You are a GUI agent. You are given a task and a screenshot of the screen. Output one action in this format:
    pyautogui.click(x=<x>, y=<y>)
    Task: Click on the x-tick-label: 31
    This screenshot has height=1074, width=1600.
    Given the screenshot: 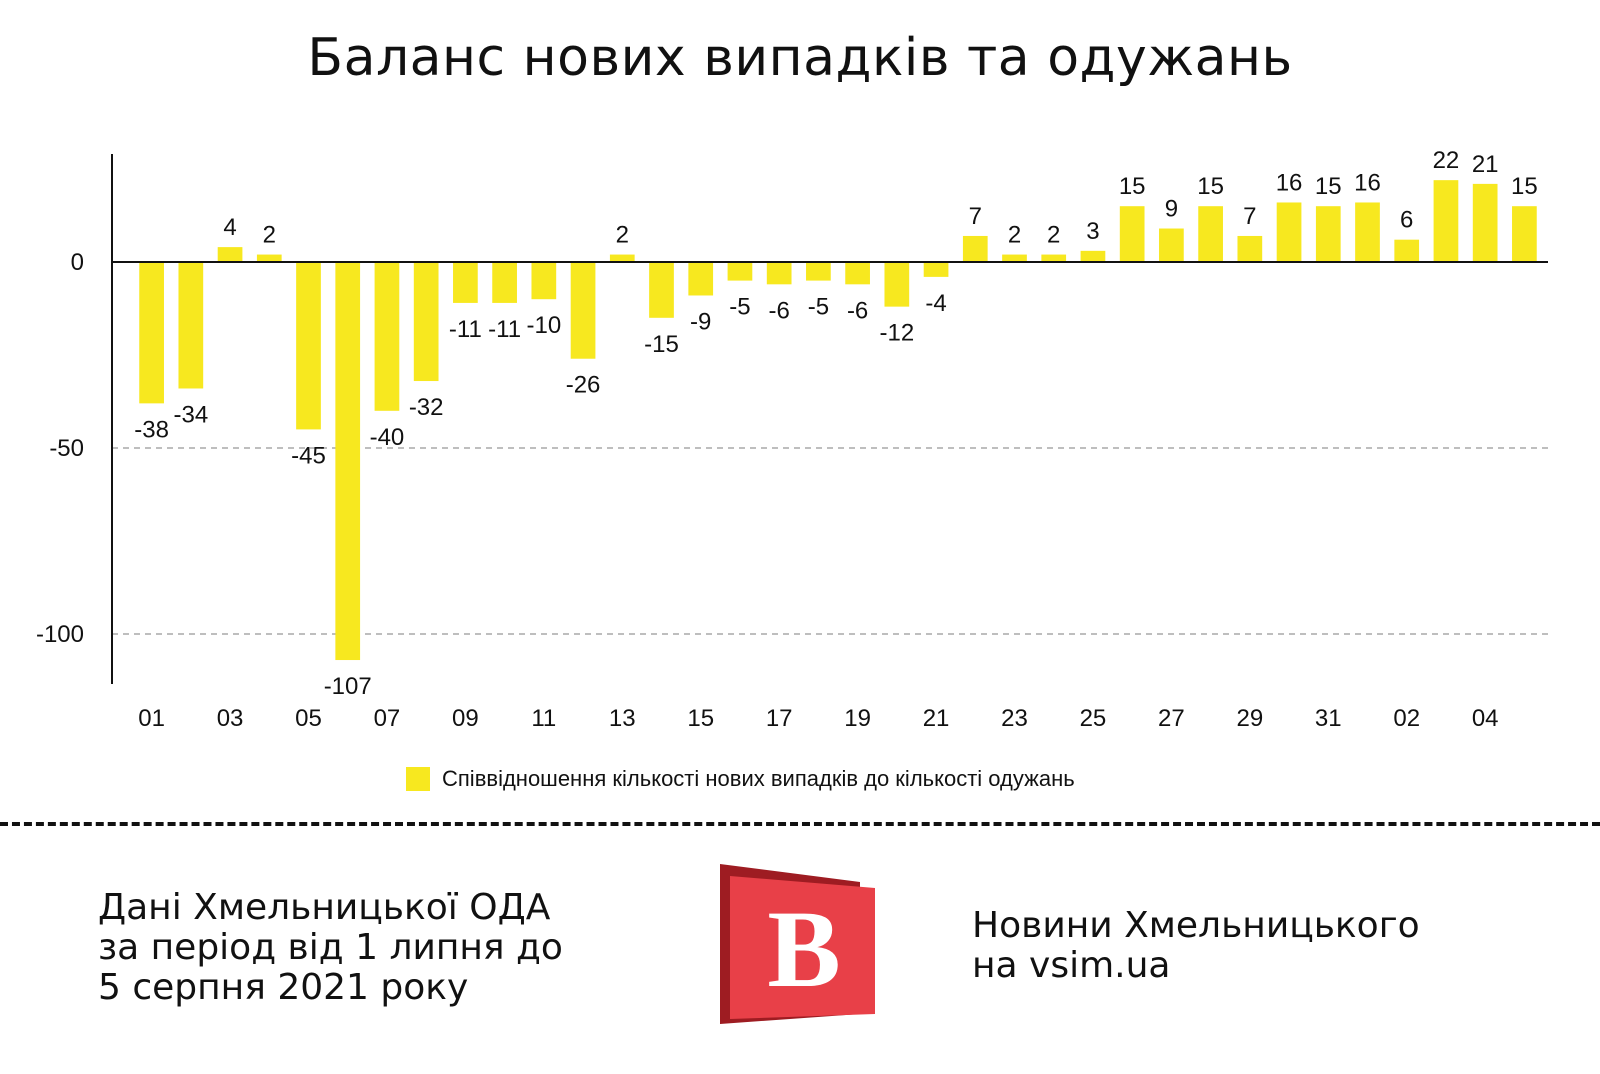 What is the action you would take?
    pyautogui.click(x=1328, y=718)
    